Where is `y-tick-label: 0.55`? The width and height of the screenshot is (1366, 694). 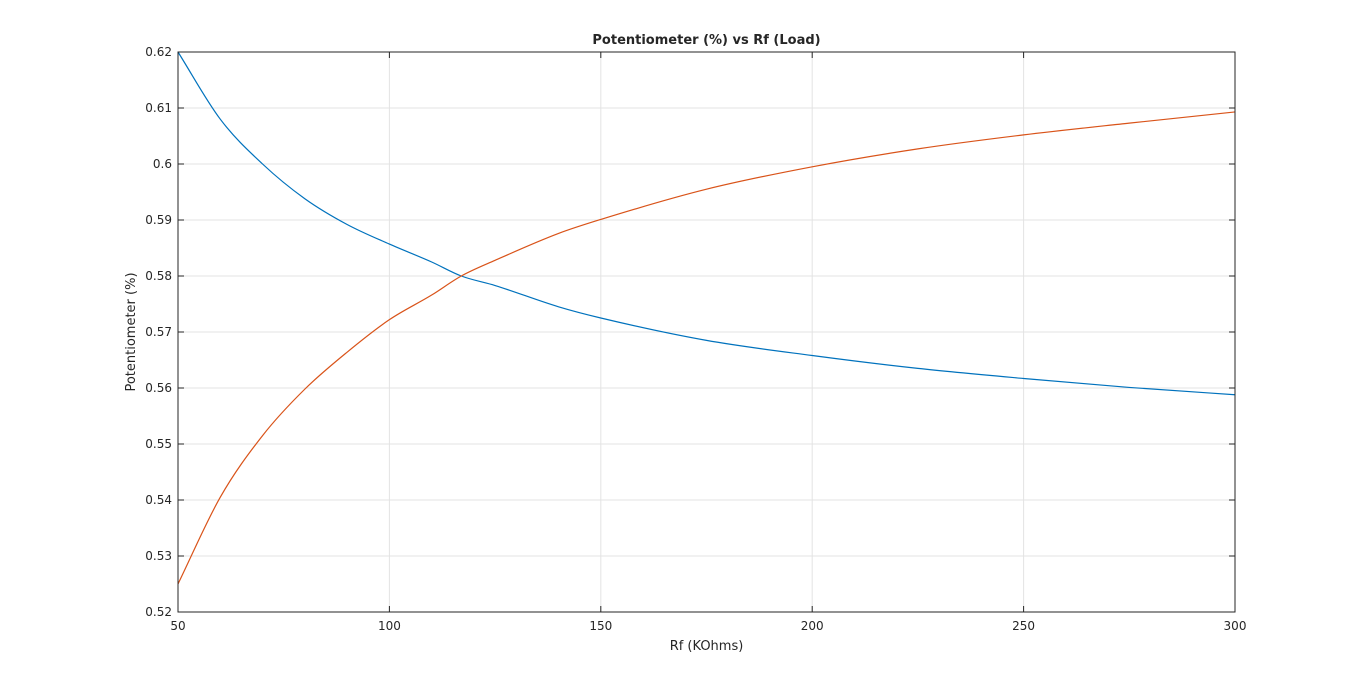
y-tick-label: 0.55 is located at coordinates (158, 444).